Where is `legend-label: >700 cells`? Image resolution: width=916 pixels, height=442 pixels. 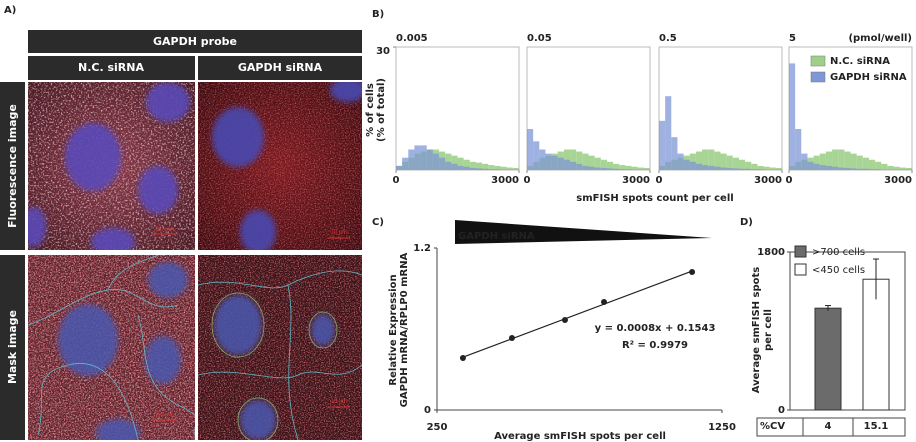
legend-label: >700 cells is located at coordinates (838, 252).